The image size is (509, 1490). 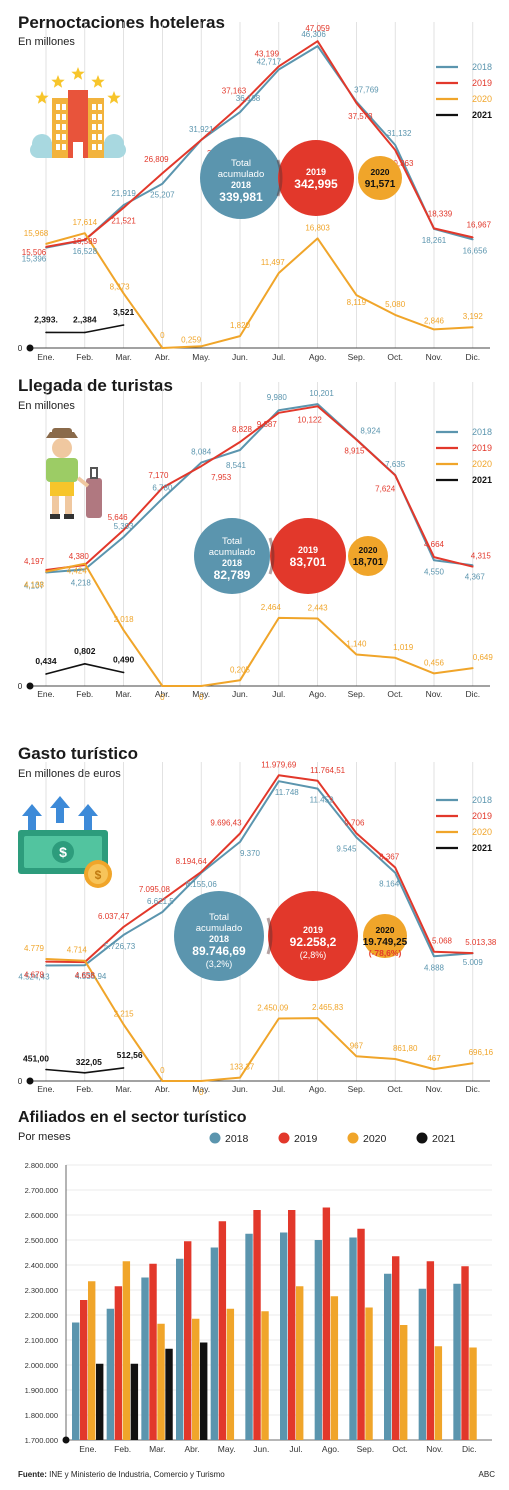 I want to click on data-label-2018: 6.621,5, so click(x=160, y=901).